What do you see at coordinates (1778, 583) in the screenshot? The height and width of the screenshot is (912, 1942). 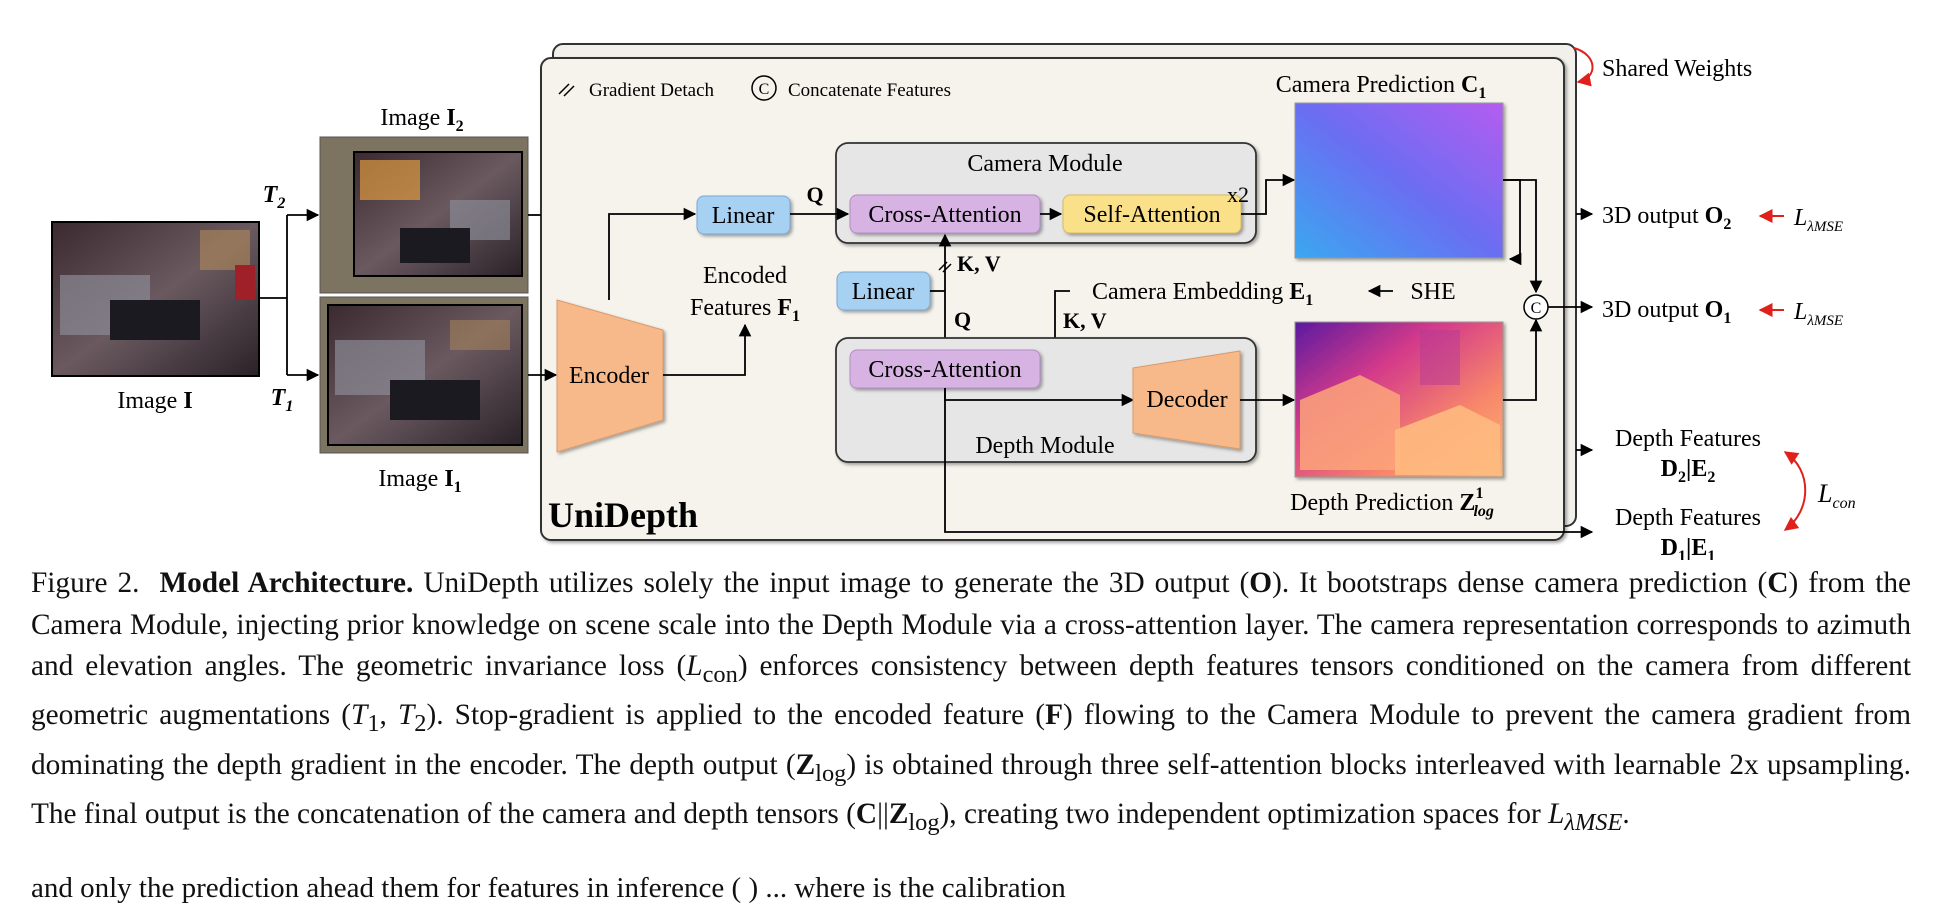 I see `caption-c: C` at bounding box center [1778, 583].